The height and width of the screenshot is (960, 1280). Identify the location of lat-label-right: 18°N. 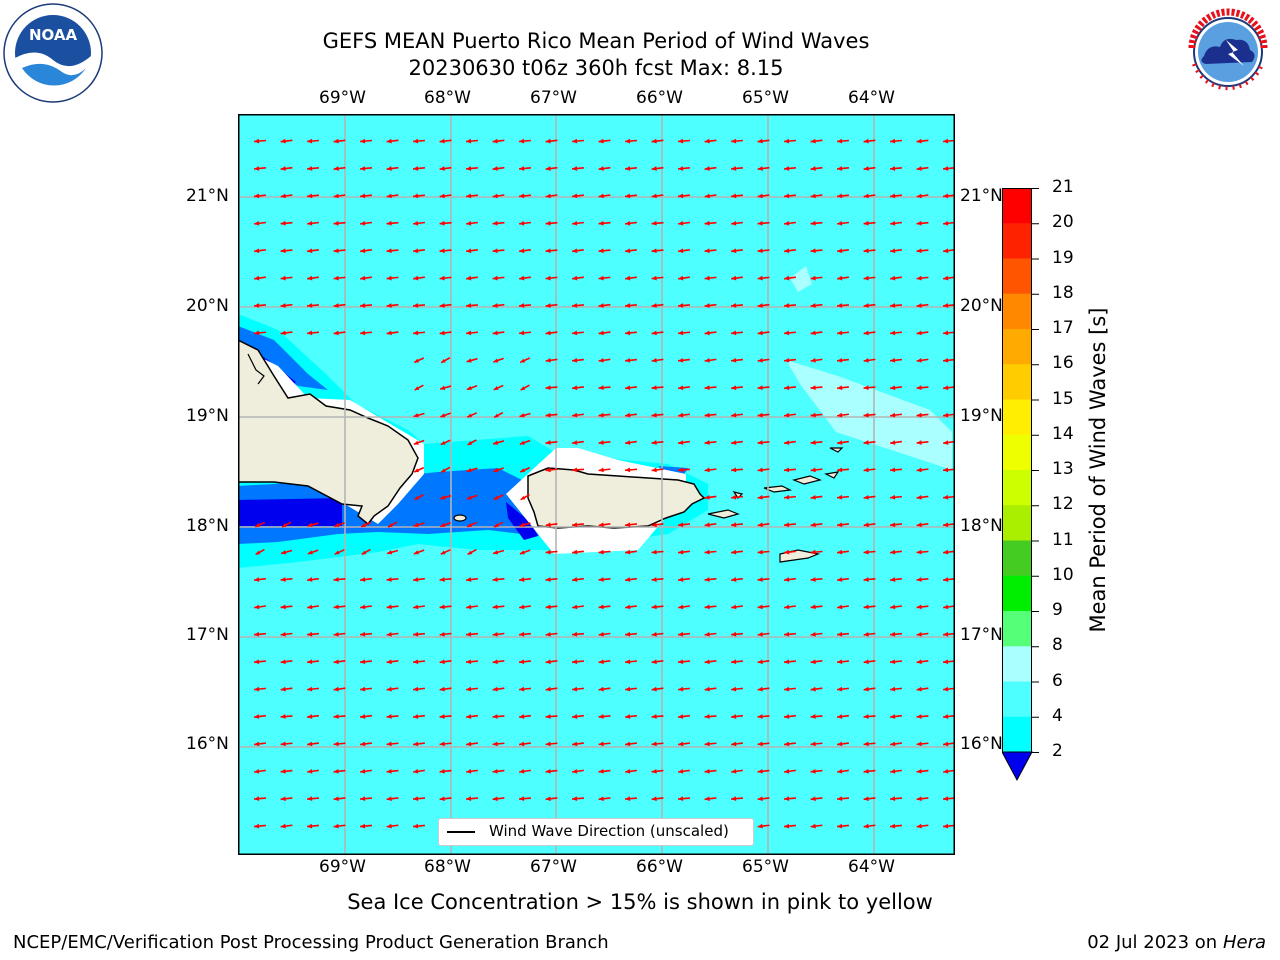
(981, 526).